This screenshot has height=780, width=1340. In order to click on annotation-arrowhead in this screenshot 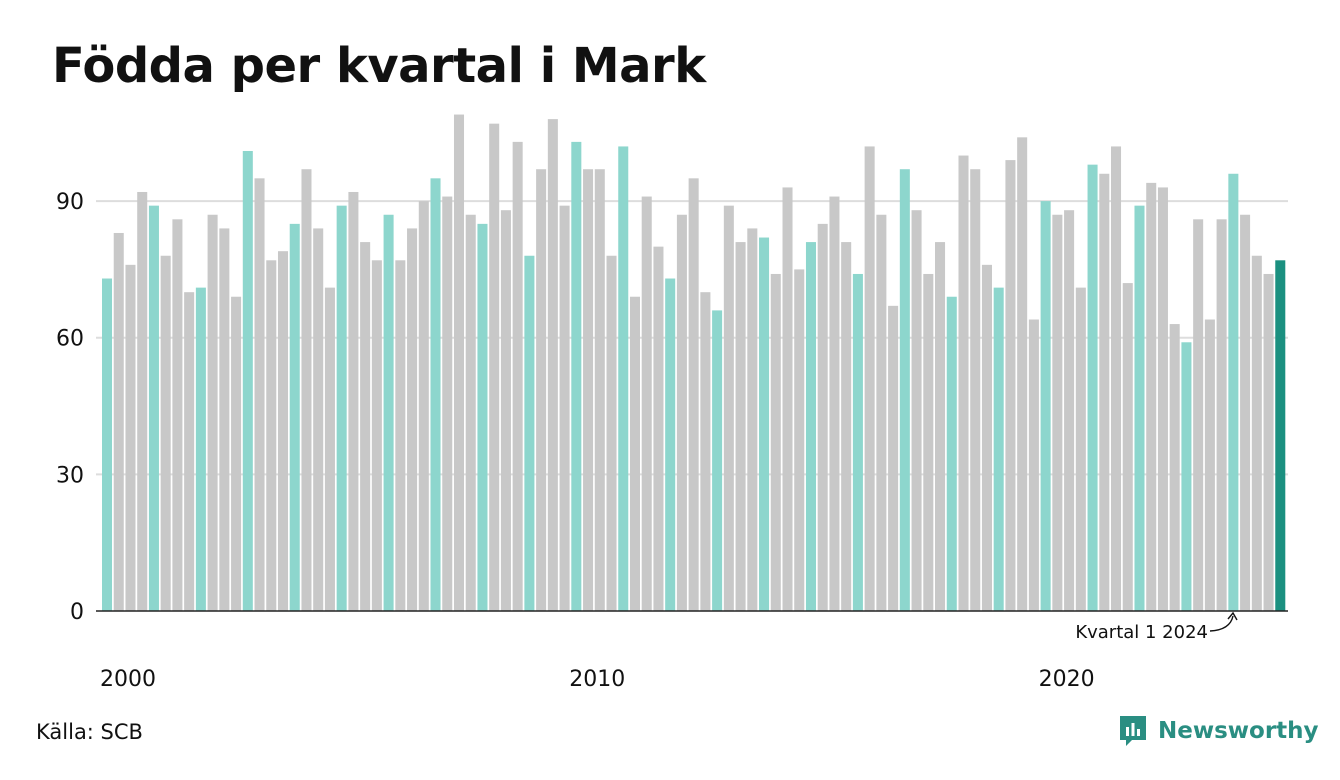, I will do `click(1232, 616)`.